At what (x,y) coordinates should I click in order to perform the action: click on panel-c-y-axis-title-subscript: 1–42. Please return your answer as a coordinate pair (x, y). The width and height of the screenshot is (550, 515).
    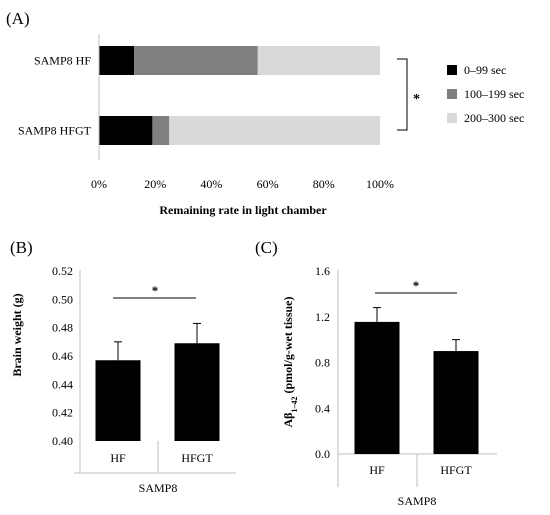
    Looking at the image, I should click on (294, 404).